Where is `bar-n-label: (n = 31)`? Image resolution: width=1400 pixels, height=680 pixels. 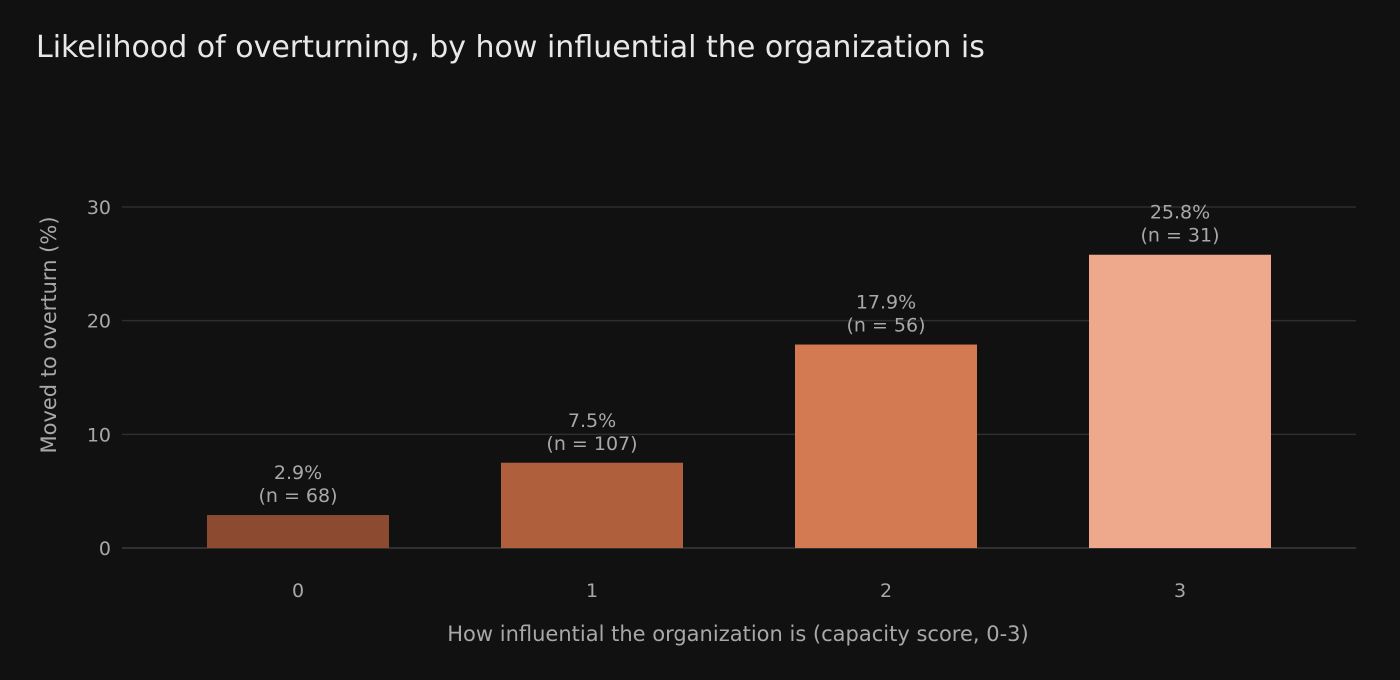 bar-n-label: (n = 31) is located at coordinates (1179, 236).